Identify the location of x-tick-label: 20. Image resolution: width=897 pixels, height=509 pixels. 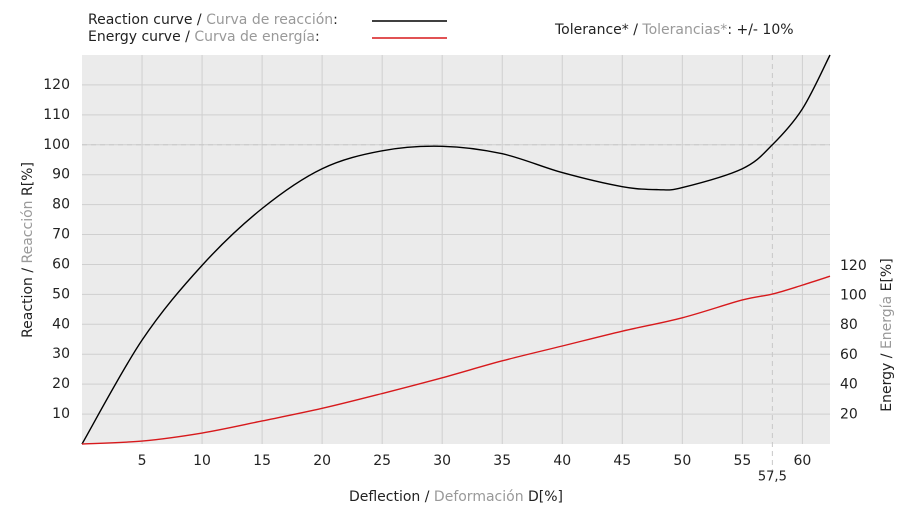
(322, 461).